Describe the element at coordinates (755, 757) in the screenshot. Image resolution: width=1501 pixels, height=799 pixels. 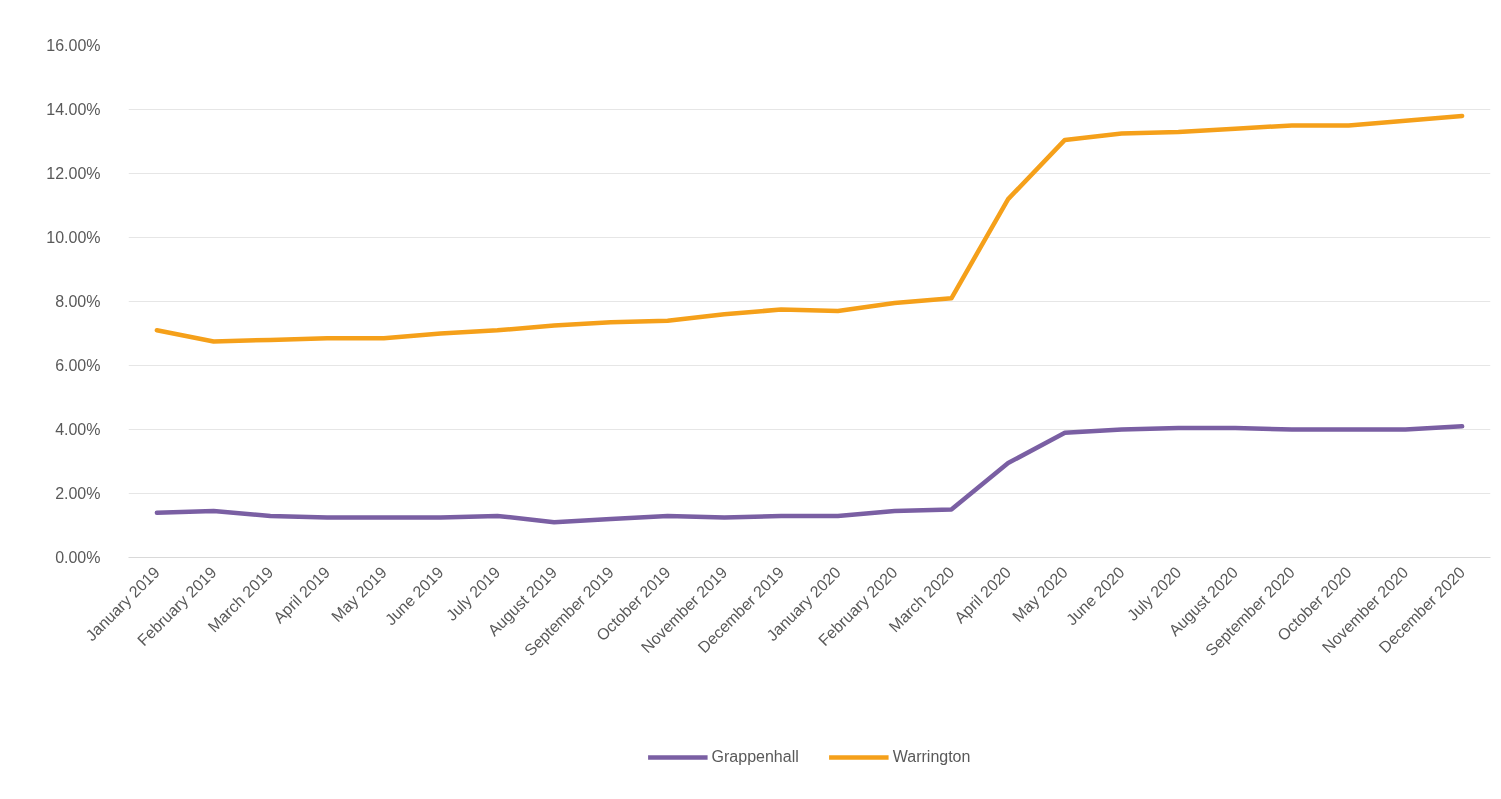
I see `legend-label: Grappenhall` at that location.